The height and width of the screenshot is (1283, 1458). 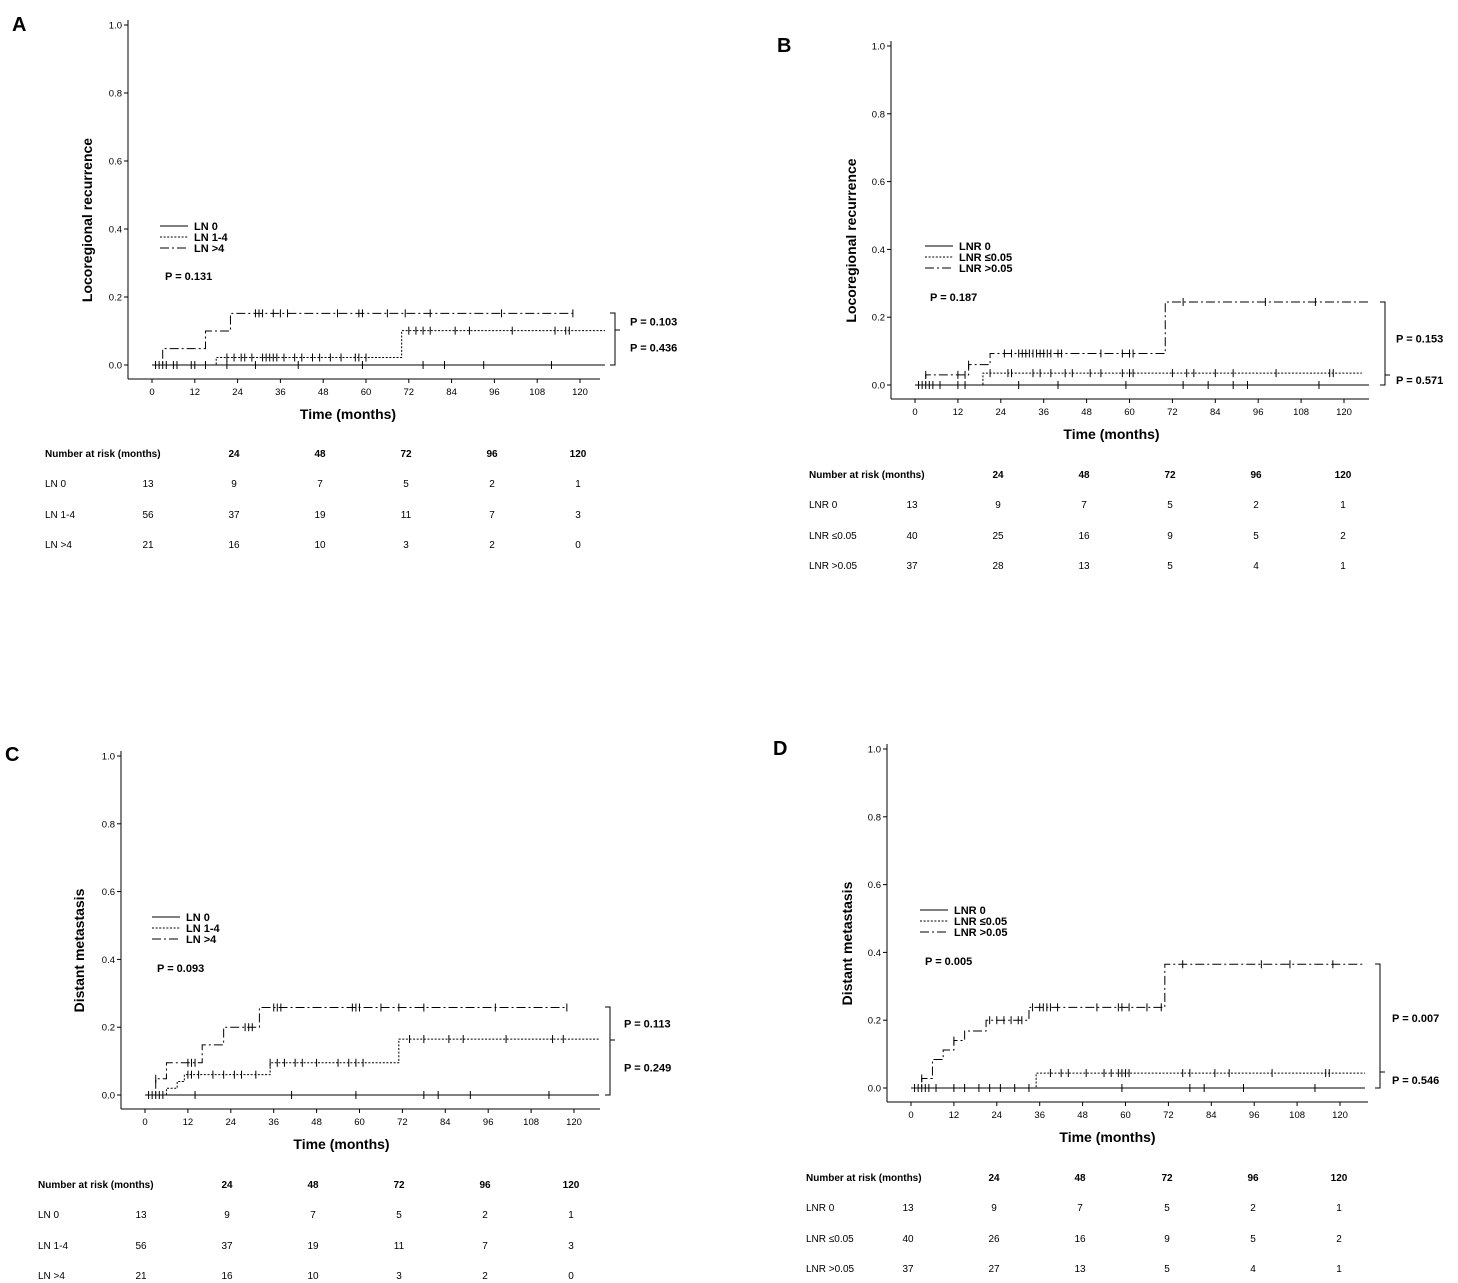 What do you see at coordinates (1380, 1026) in the screenshot?
I see `p-bracket` at bounding box center [1380, 1026].